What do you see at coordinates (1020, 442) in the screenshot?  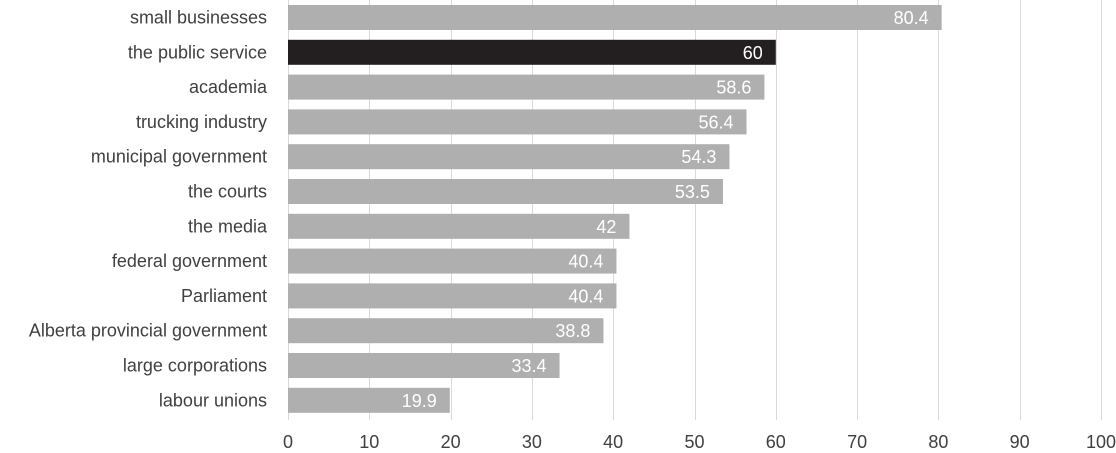 I see `x-tick-label: 90` at bounding box center [1020, 442].